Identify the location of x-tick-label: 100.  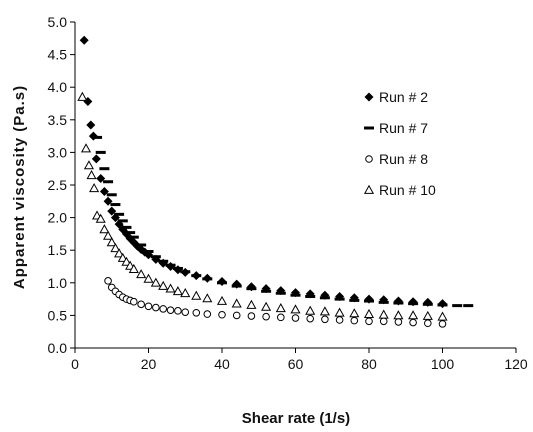
(443, 364).